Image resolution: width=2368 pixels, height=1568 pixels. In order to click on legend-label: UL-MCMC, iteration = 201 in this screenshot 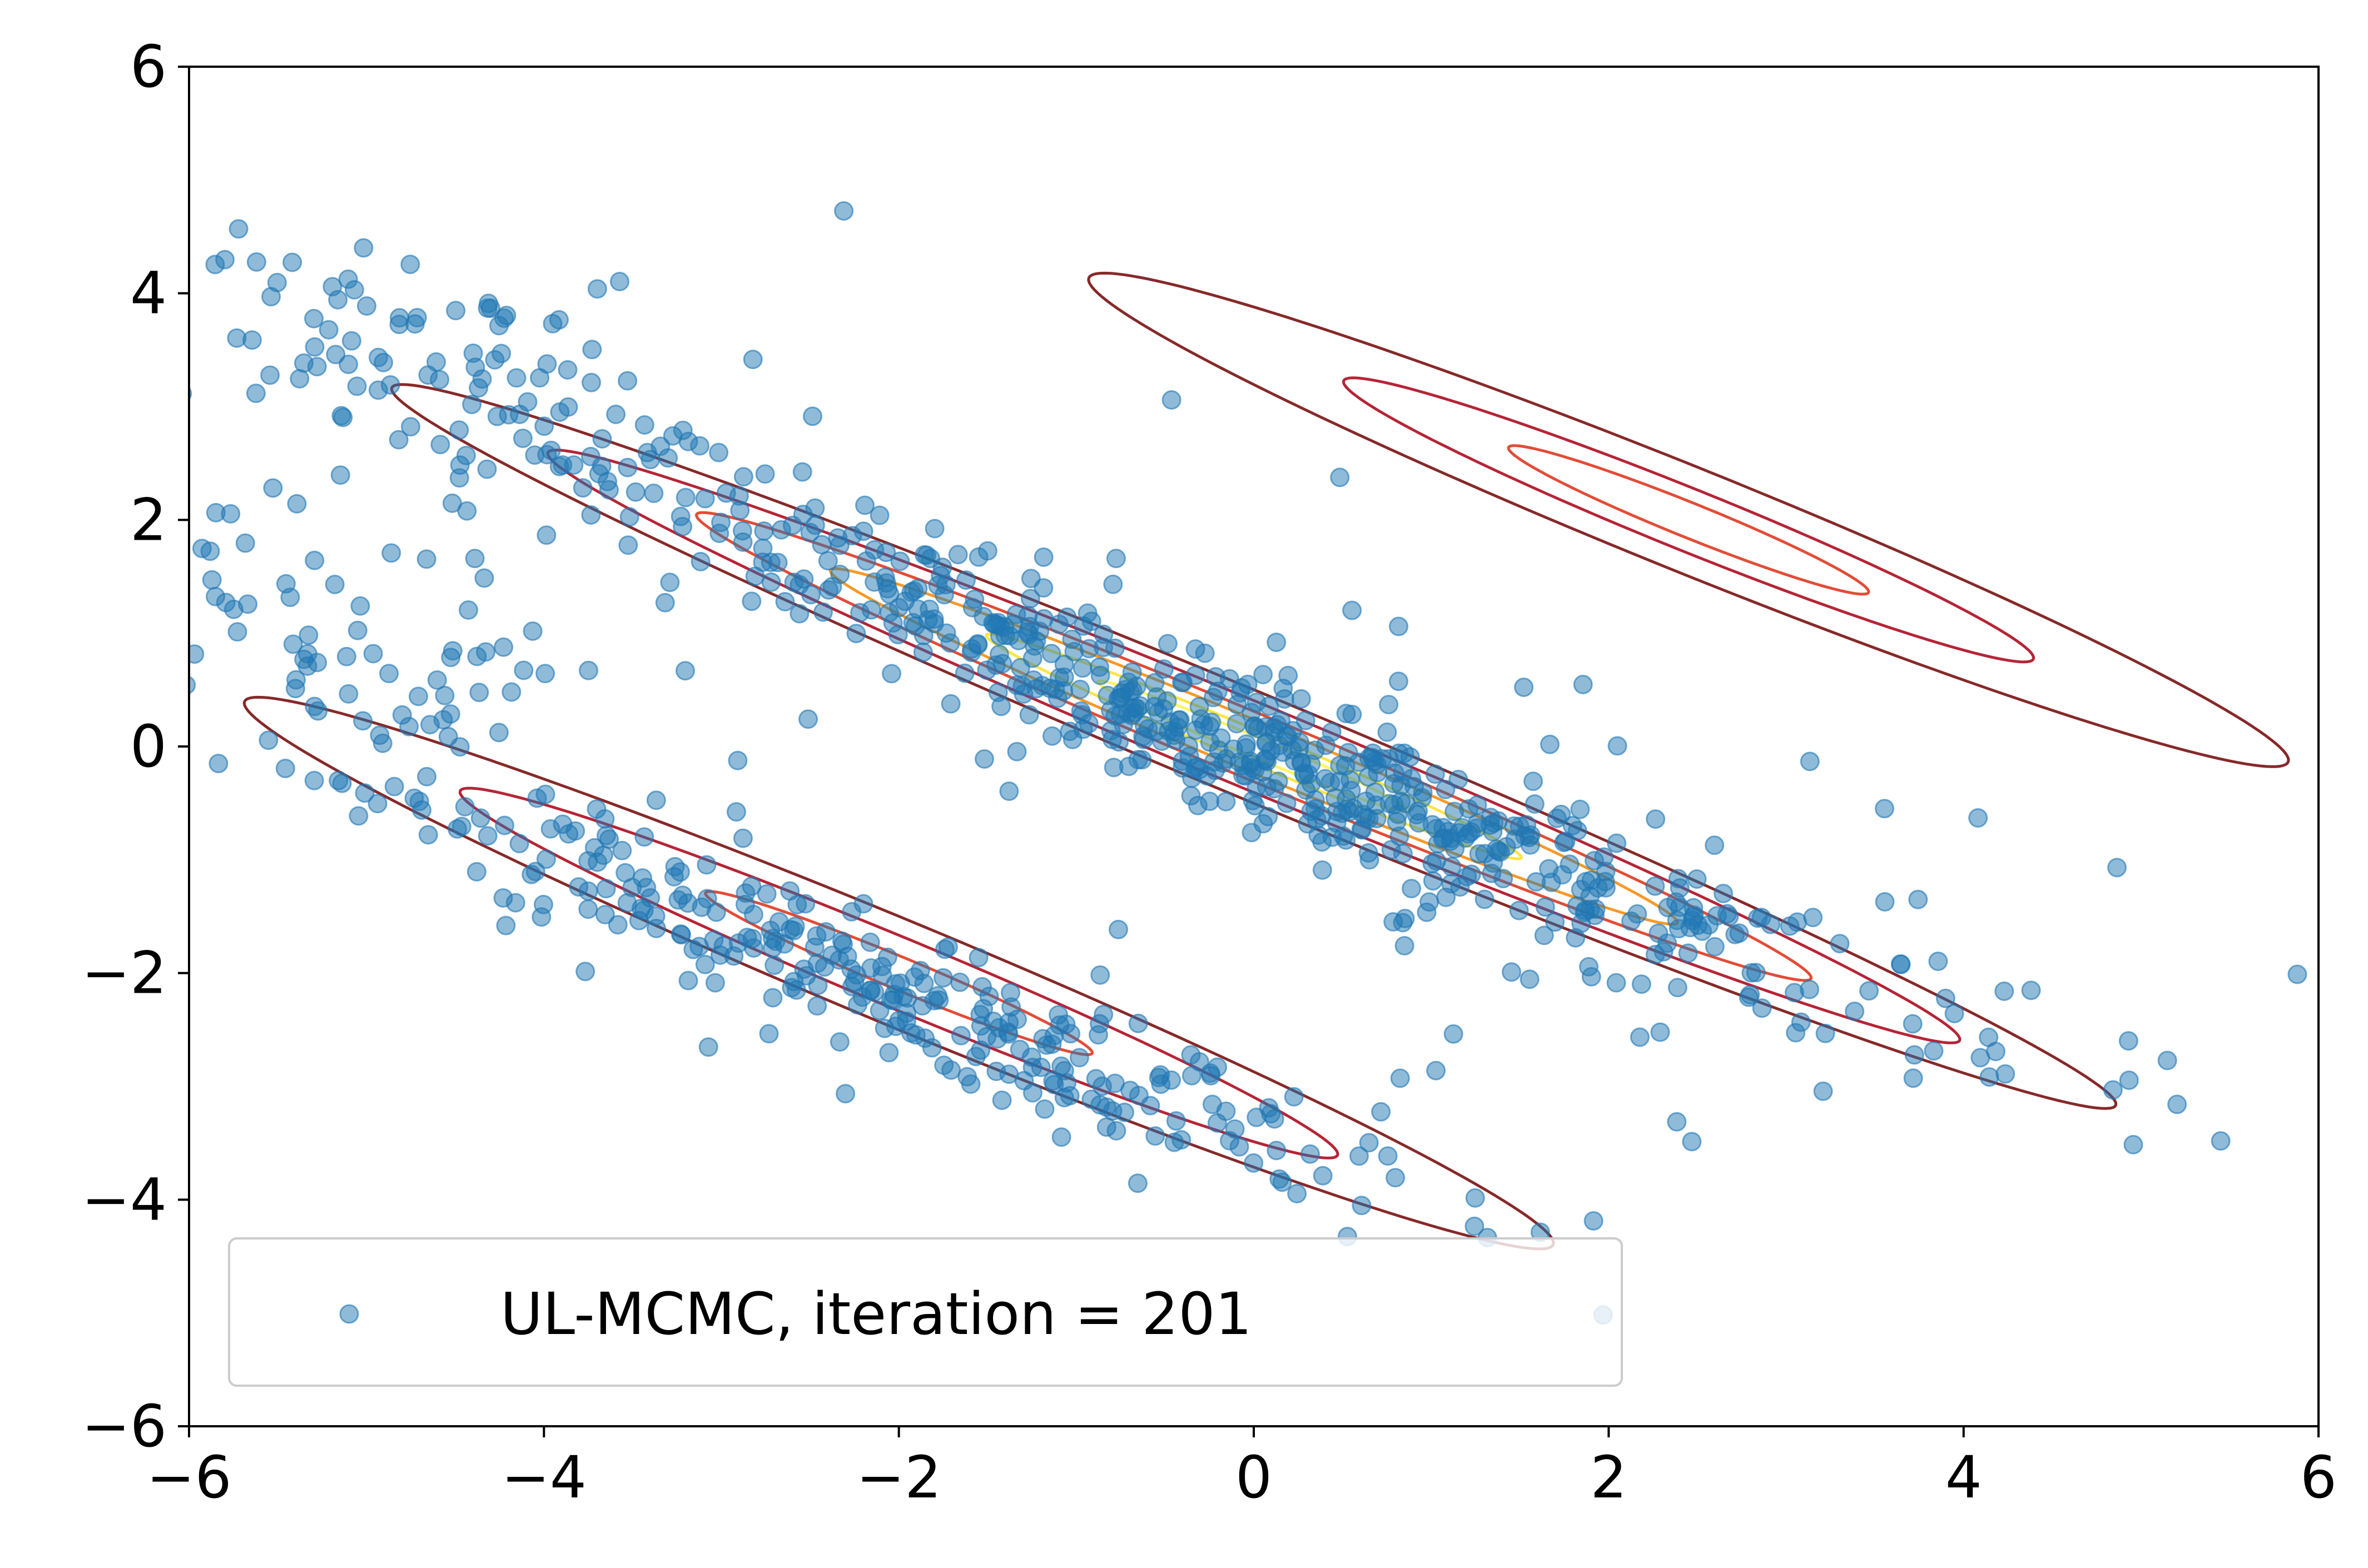, I will do `click(876, 1314)`.